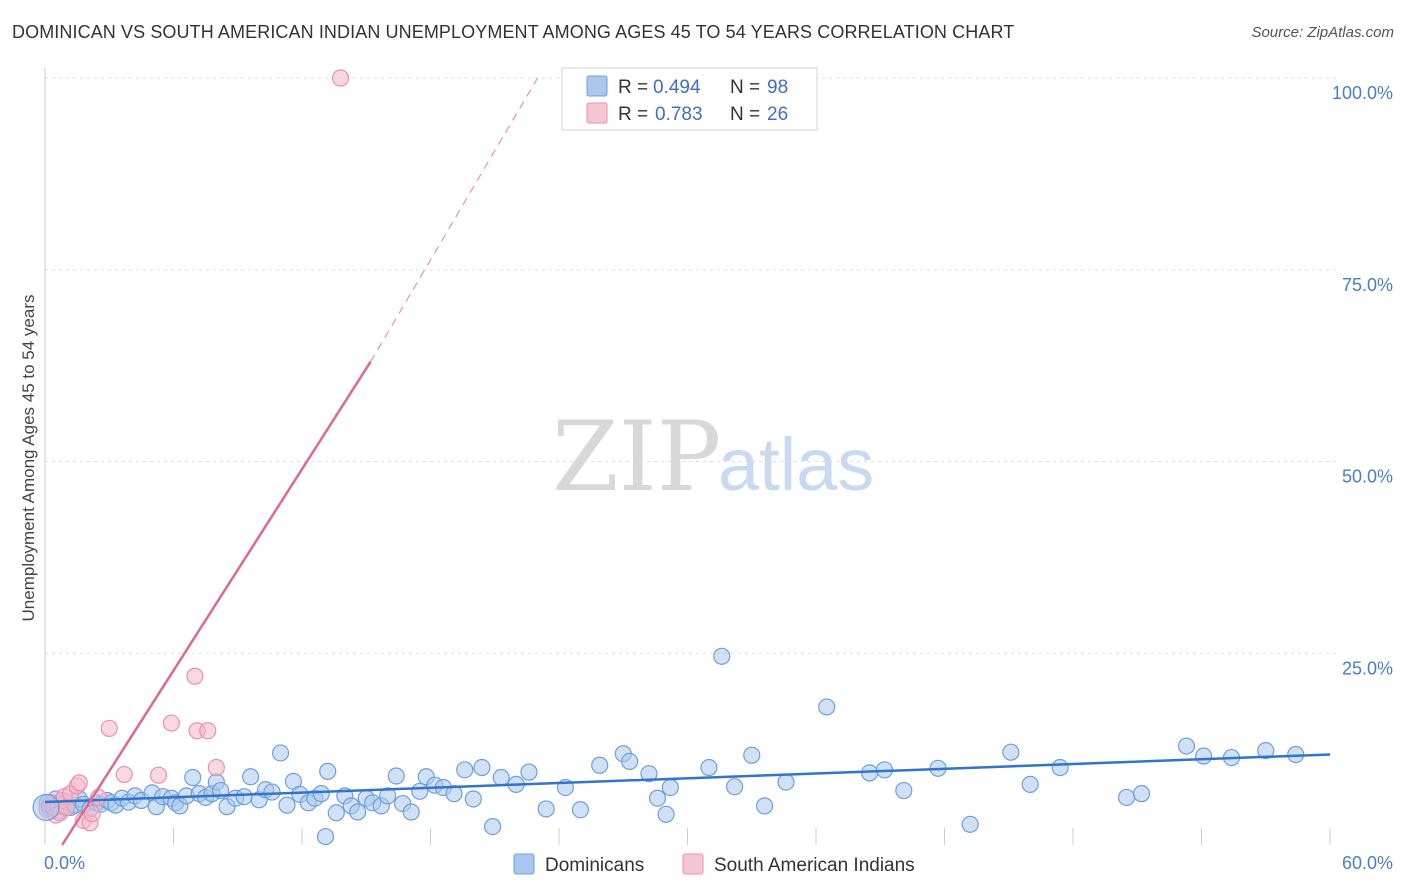 This screenshot has width=1406, height=892. What do you see at coordinates (796, 464) in the screenshot?
I see `watermark-atlas: atlas` at bounding box center [796, 464].